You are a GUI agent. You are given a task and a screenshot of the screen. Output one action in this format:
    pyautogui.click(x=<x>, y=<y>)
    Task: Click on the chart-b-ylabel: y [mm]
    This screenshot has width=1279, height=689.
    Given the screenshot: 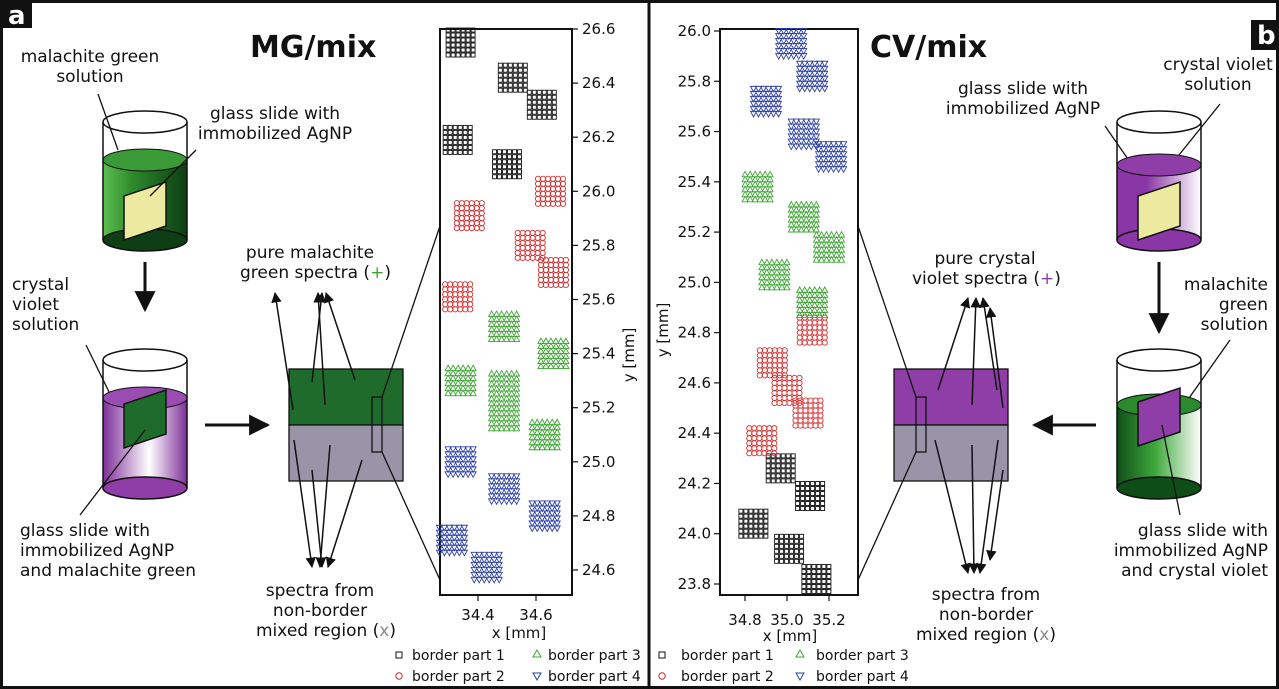 What is the action you would take?
    pyautogui.click(x=663, y=330)
    